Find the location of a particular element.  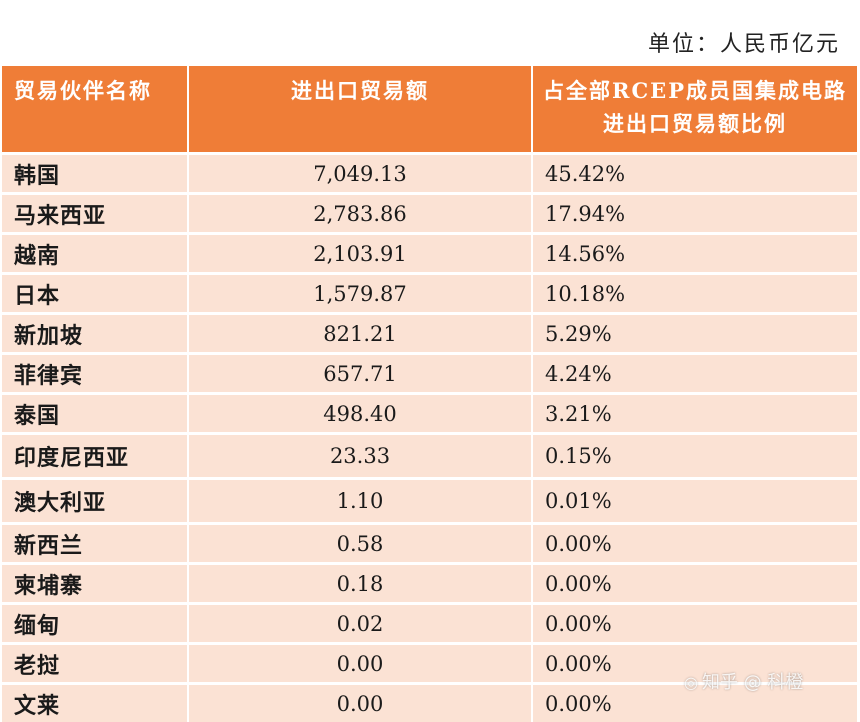

trade-amount: 23.33 is located at coordinates (360, 456).